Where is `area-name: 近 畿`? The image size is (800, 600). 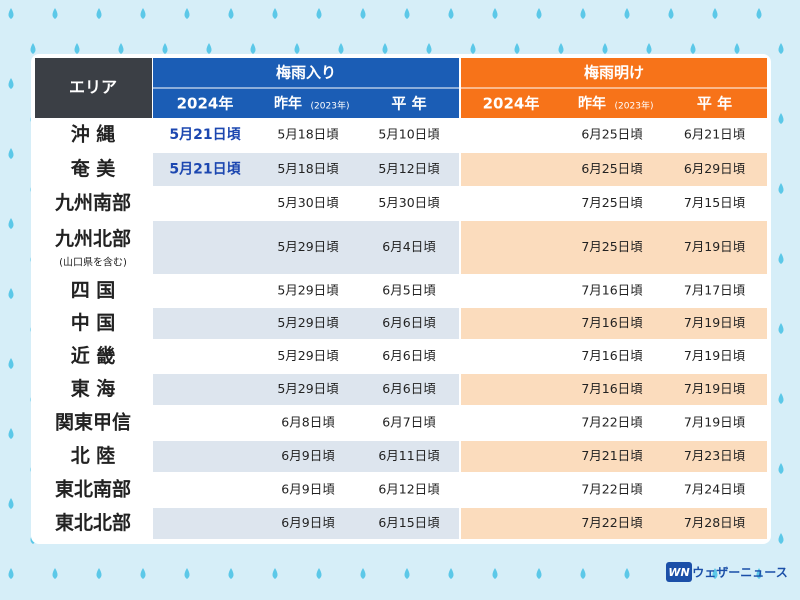
area-name: 近 畿 is located at coordinates (93, 355).